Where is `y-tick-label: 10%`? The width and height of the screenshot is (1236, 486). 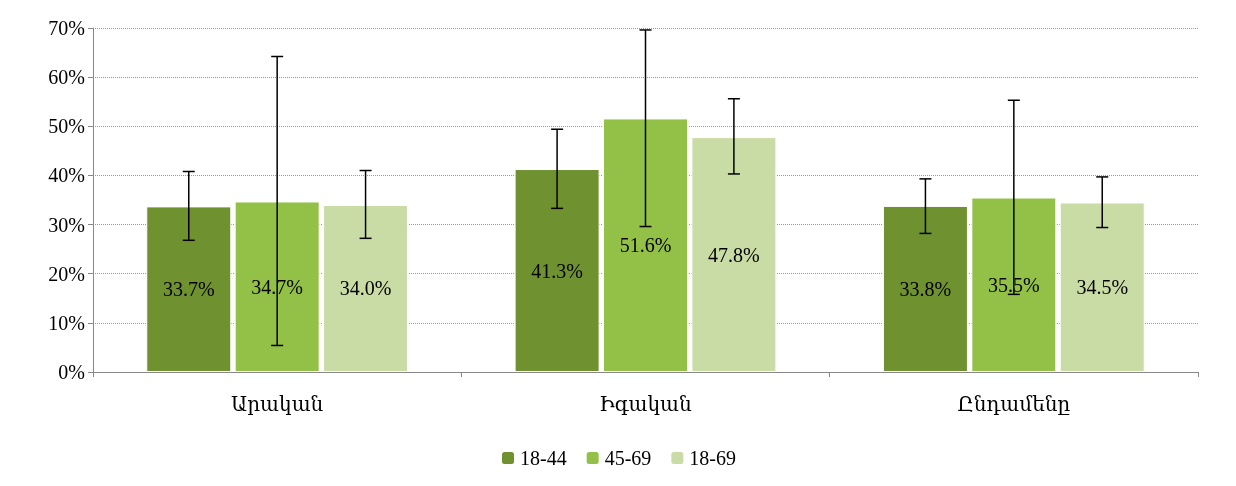
y-tick-label: 10% is located at coordinates (66, 322).